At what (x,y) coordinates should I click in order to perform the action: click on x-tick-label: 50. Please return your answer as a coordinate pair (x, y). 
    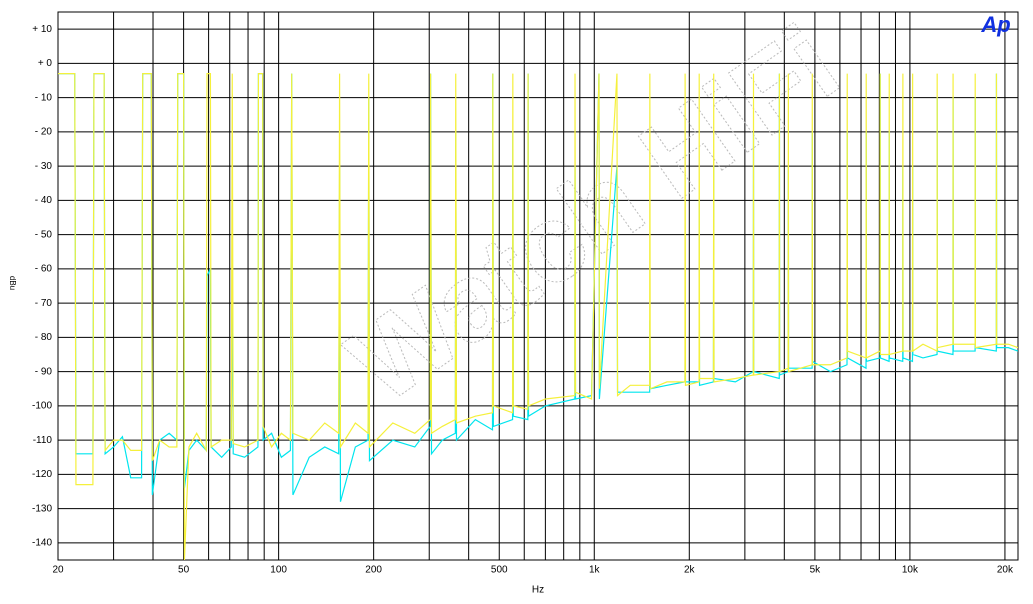
    Looking at the image, I should click on (184, 570).